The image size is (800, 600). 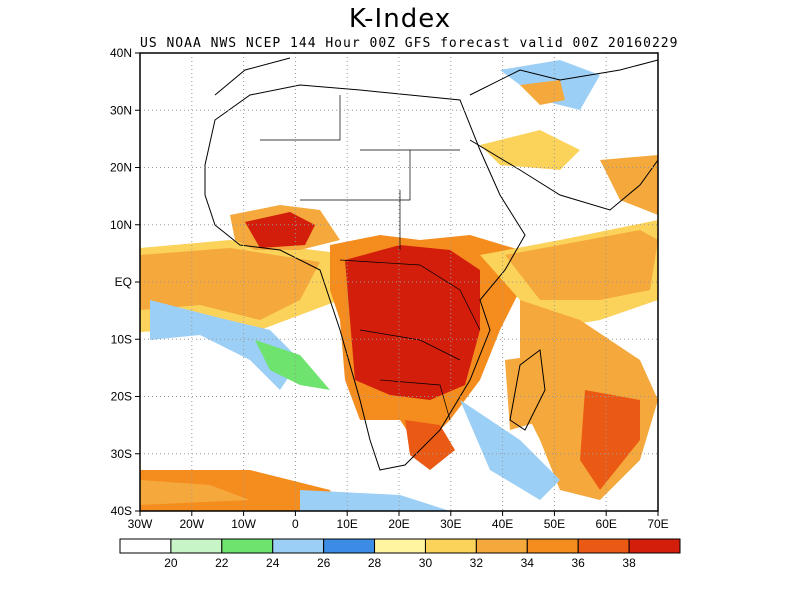 I want to click on field-red-sea, so click(x=530, y=150).